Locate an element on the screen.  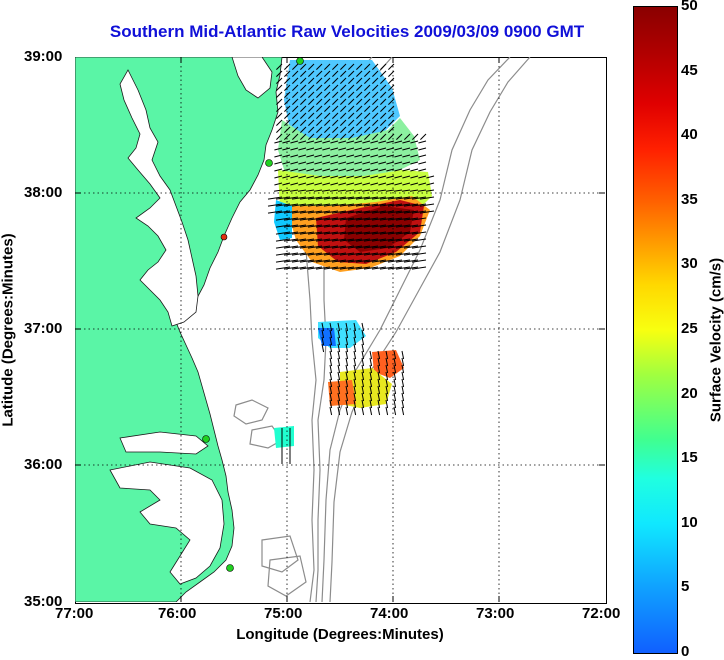
x-tick-label: 76:00 is located at coordinates (177, 613).